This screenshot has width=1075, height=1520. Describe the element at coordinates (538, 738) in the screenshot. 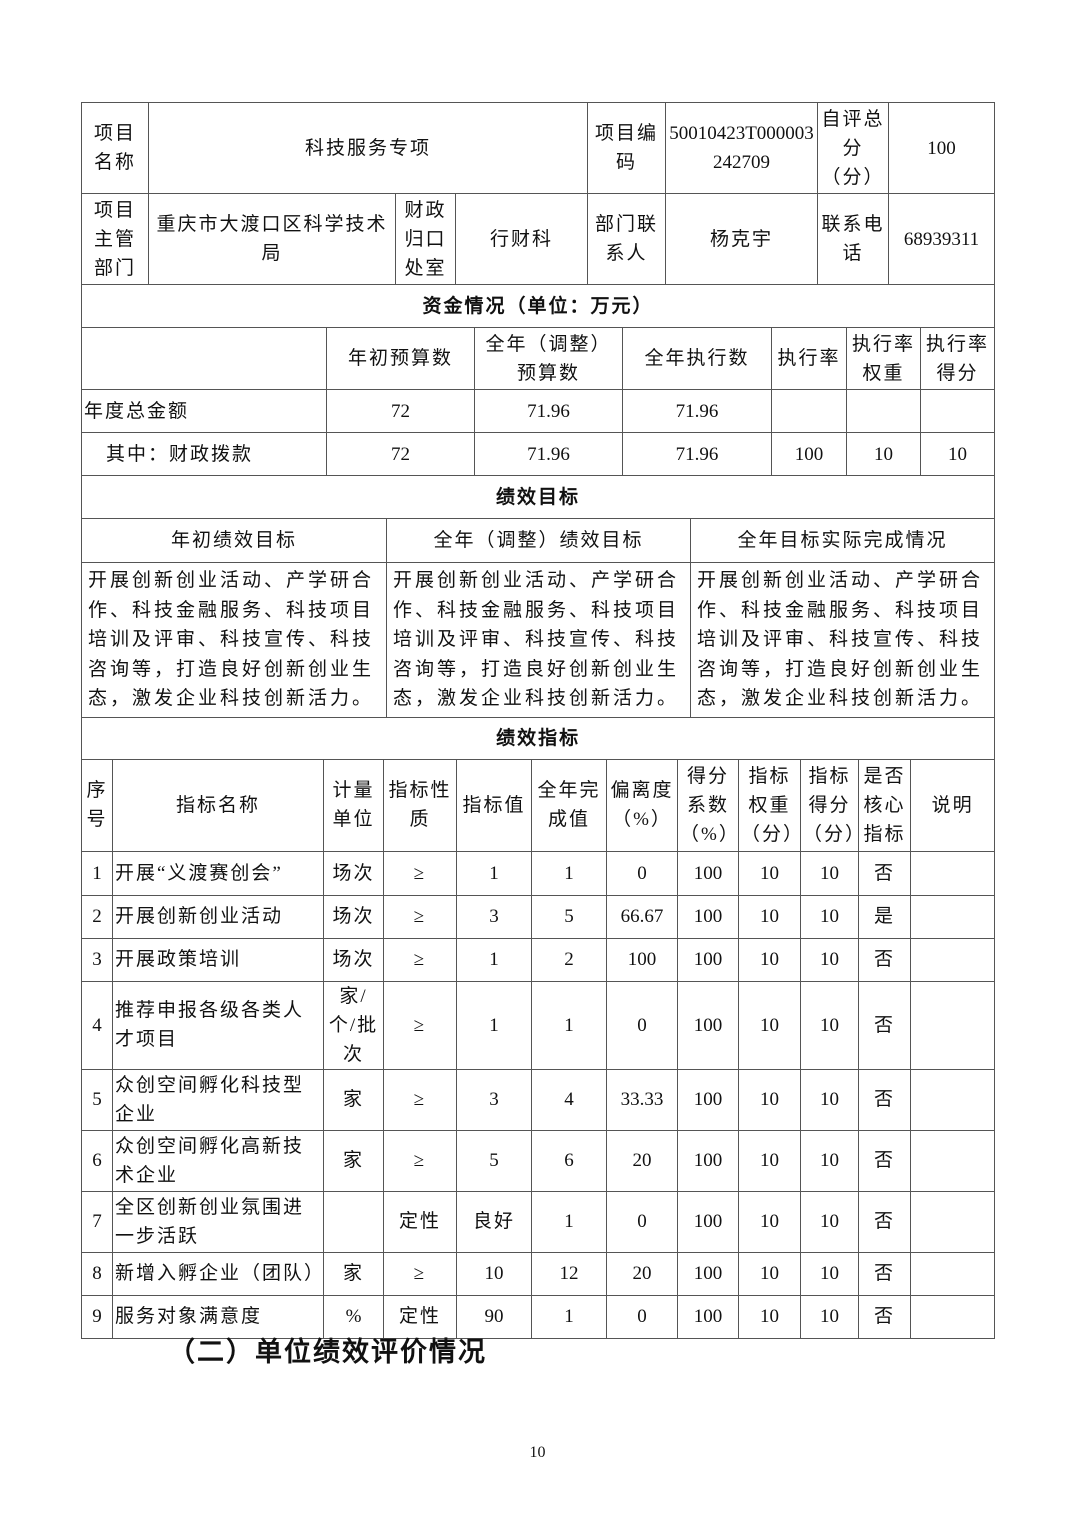

I see `indicators-title: 绩效指标` at that location.